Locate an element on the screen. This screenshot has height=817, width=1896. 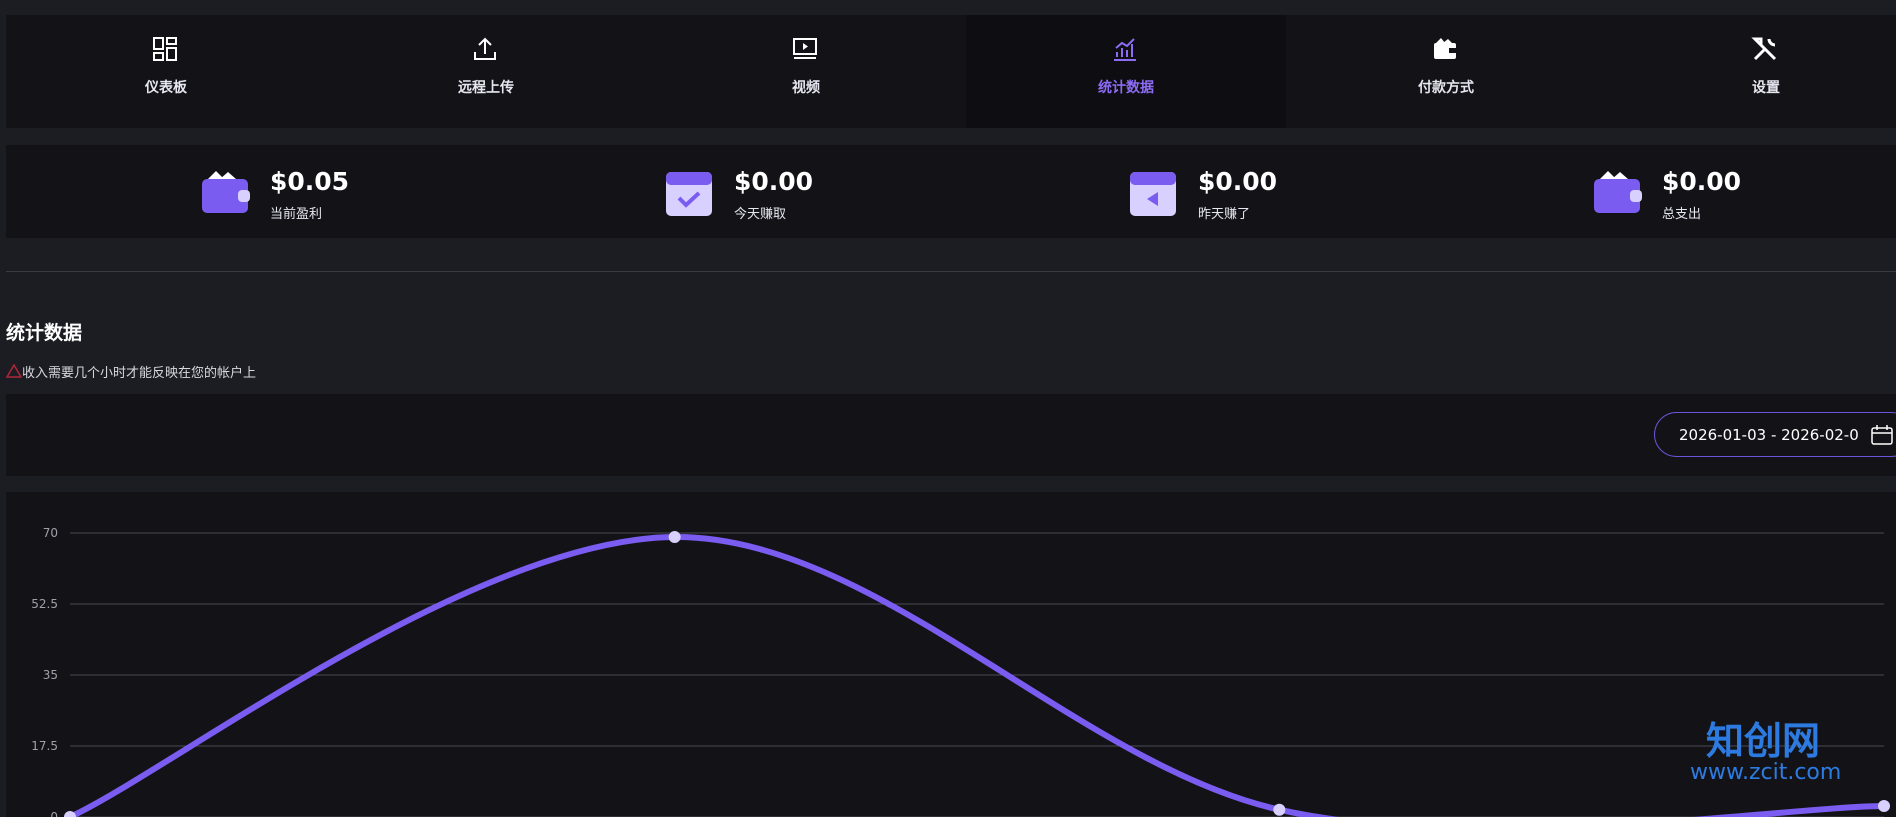
nav-label: 仪表板 is located at coordinates (166, 88).